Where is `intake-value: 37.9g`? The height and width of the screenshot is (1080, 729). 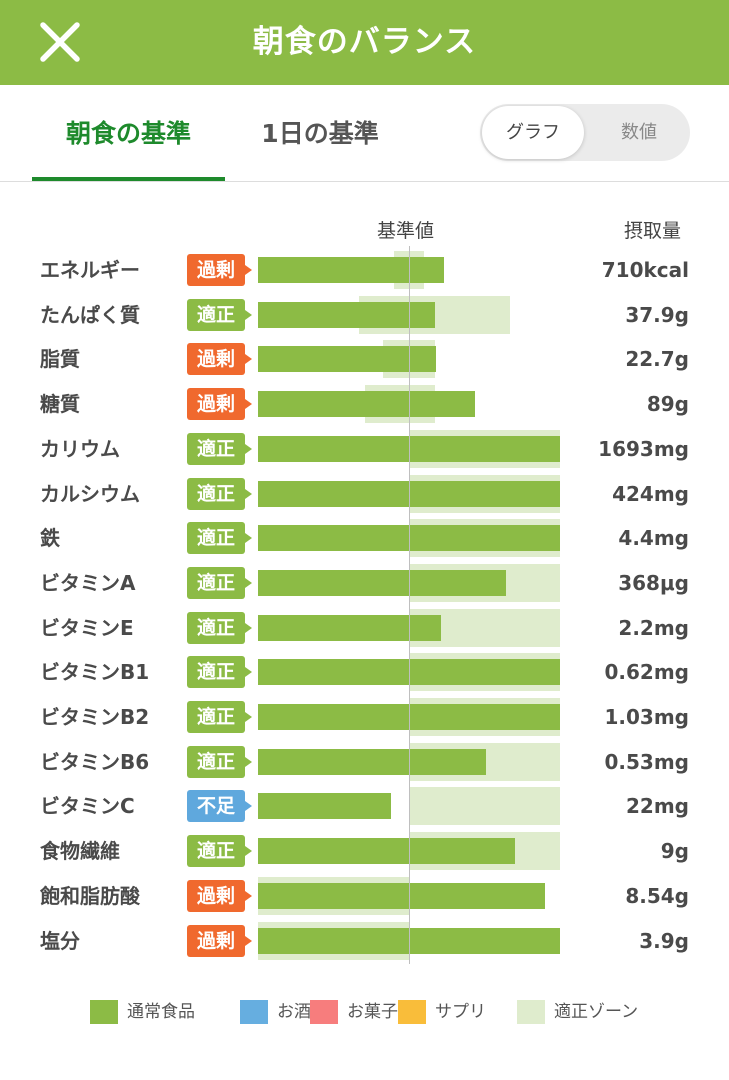 intake-value: 37.9g is located at coordinates (657, 314).